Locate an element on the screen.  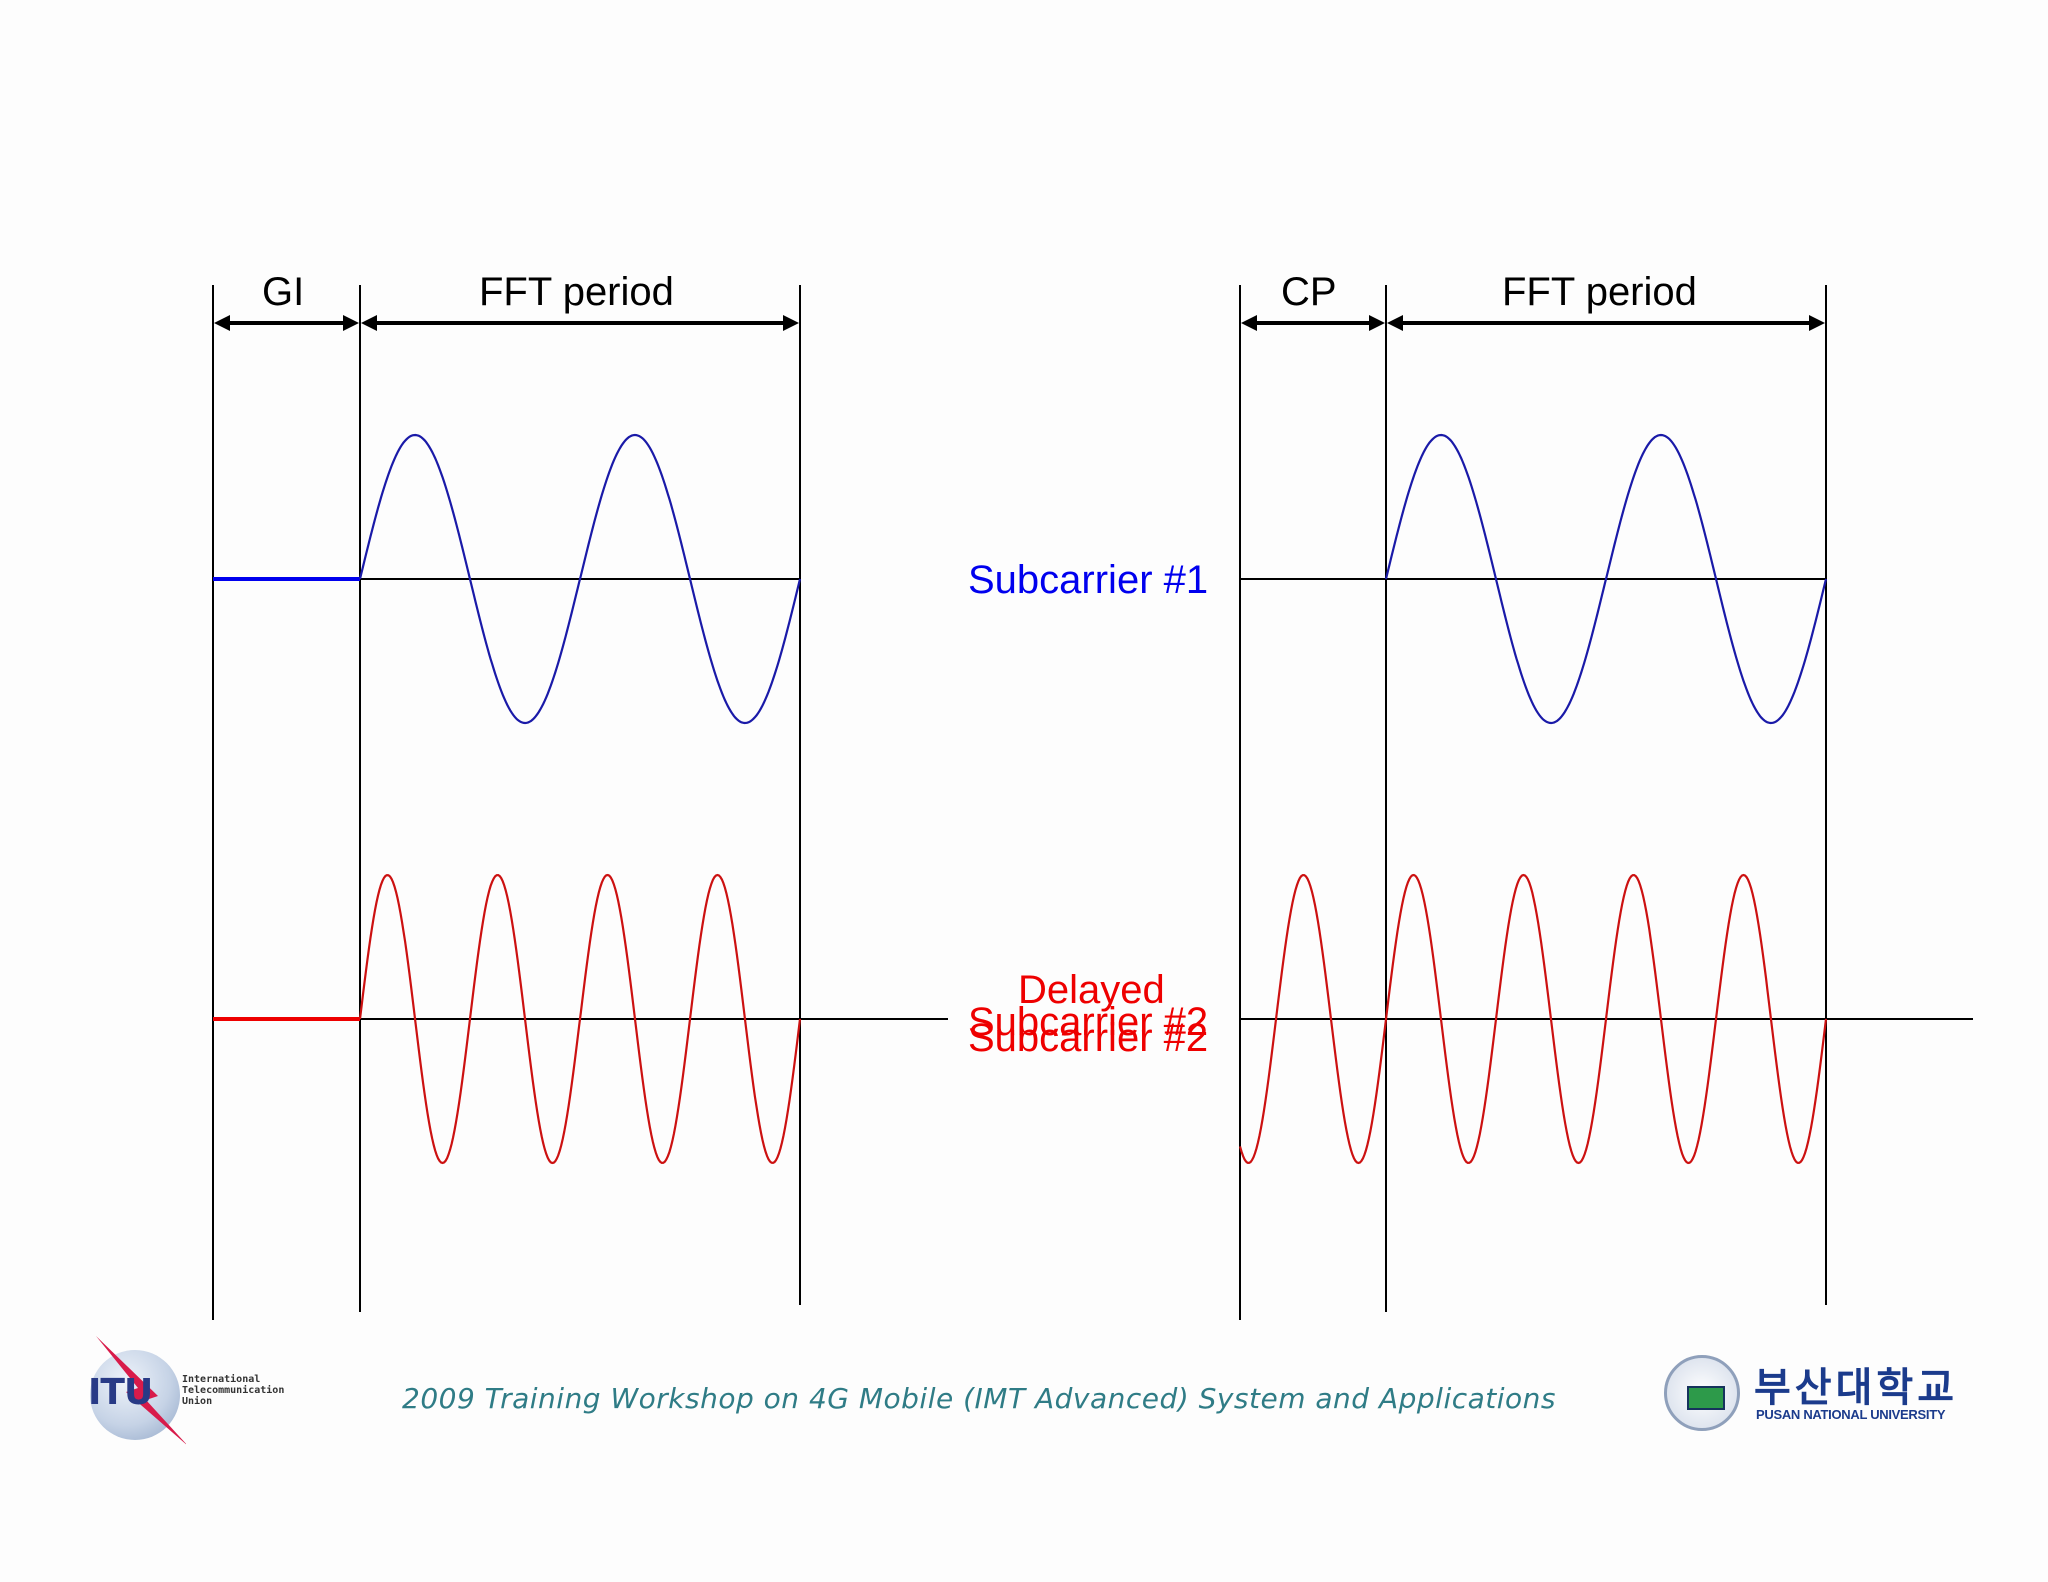
delayed-label: Delayed is located at coordinates (1091, 990).